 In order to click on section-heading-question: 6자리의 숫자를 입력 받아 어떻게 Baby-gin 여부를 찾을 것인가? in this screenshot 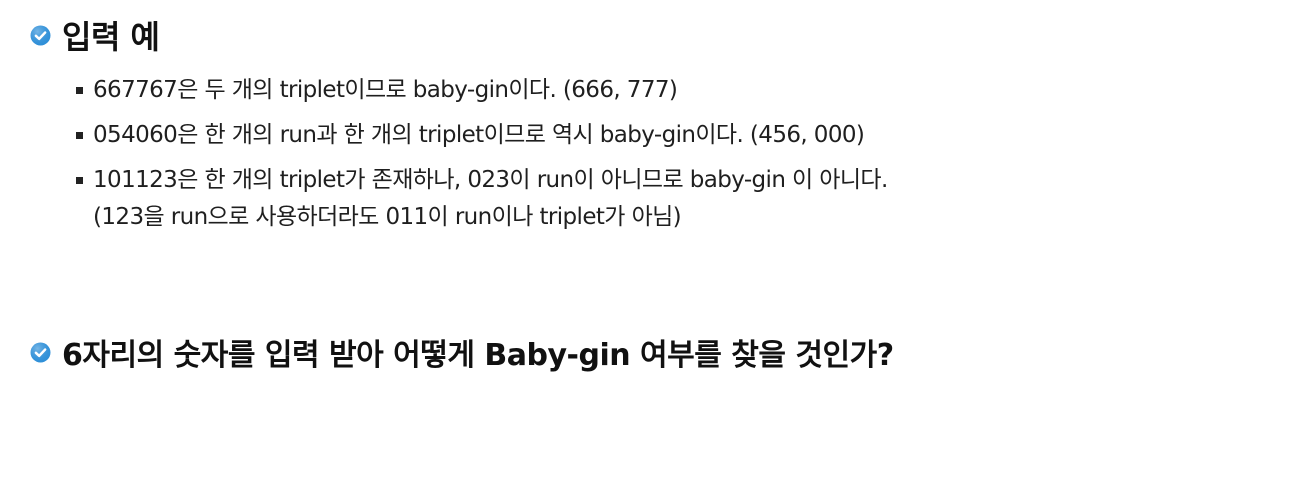, I will do `click(462, 352)`.